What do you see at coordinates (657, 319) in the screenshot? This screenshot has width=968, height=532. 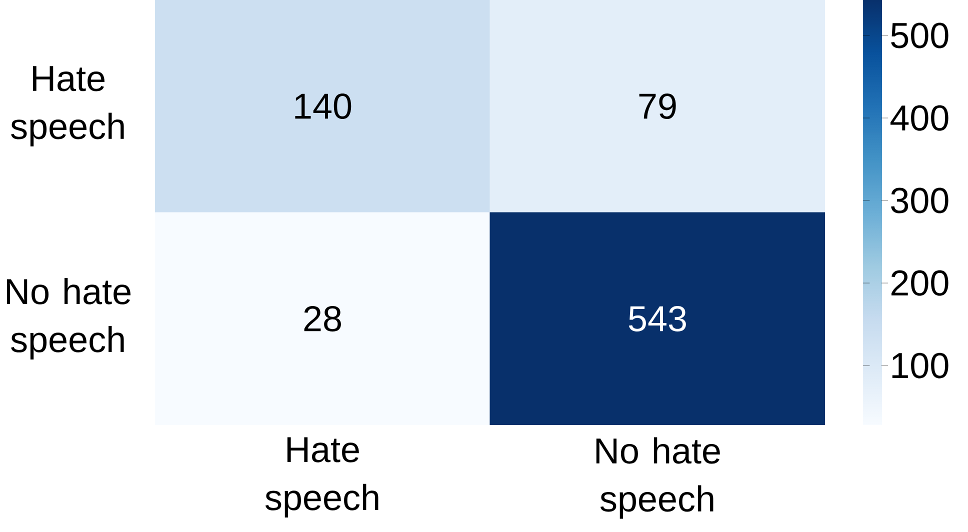 I see `data-label: 543` at bounding box center [657, 319].